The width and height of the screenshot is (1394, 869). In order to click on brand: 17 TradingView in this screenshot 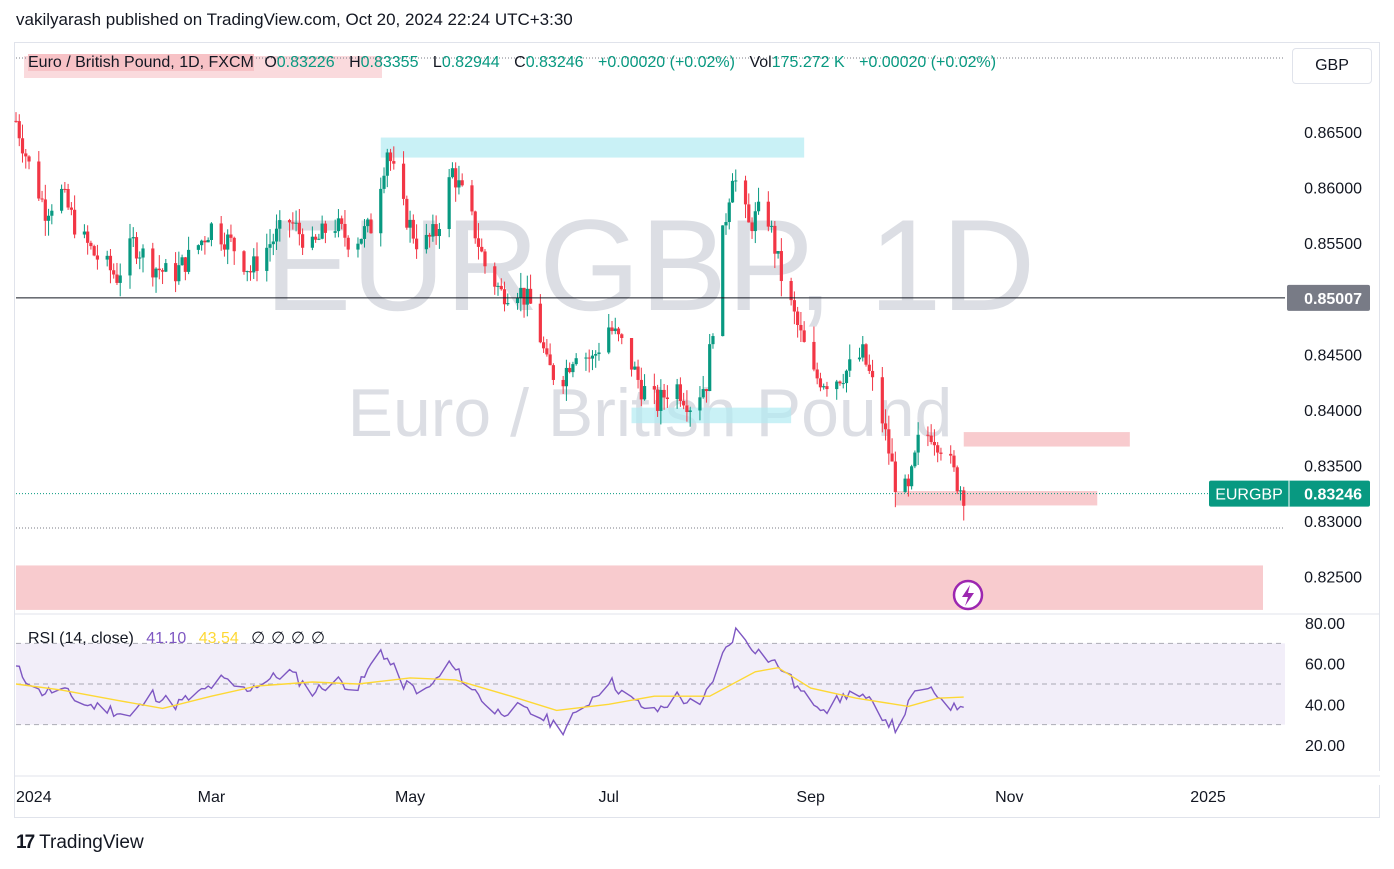, I will do `click(80, 843)`.